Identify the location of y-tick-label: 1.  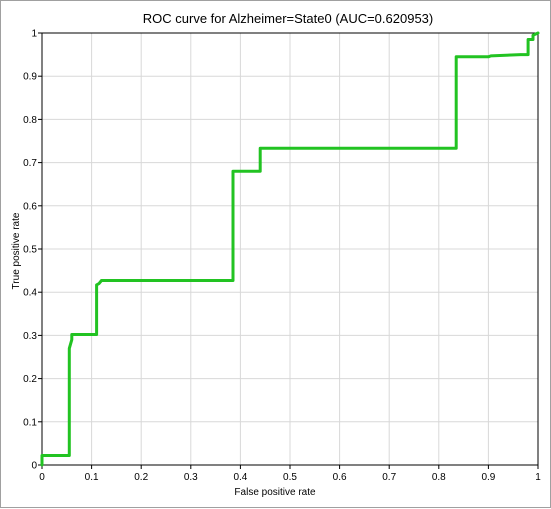
(34, 34).